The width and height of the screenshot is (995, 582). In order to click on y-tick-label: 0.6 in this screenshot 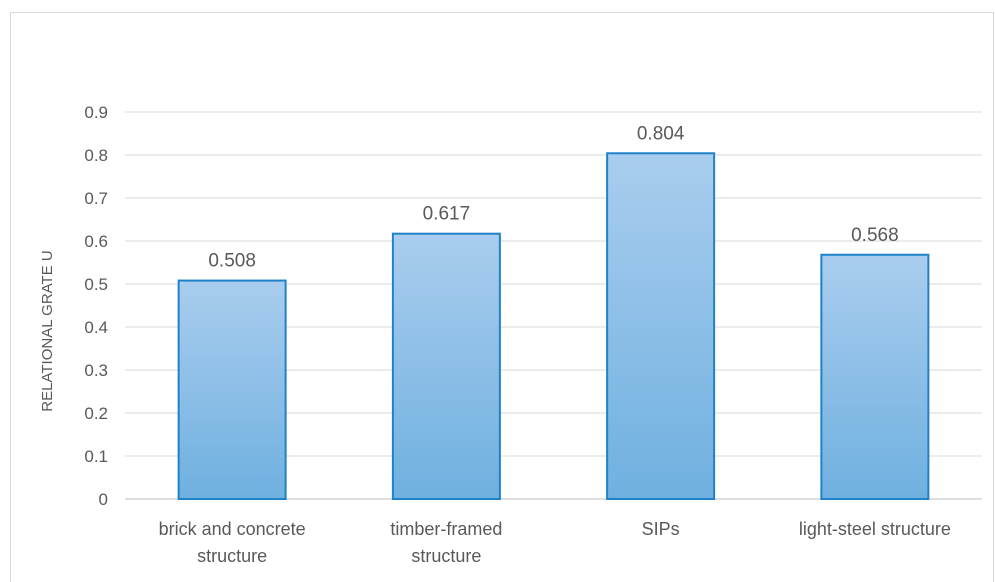, I will do `click(96, 241)`.